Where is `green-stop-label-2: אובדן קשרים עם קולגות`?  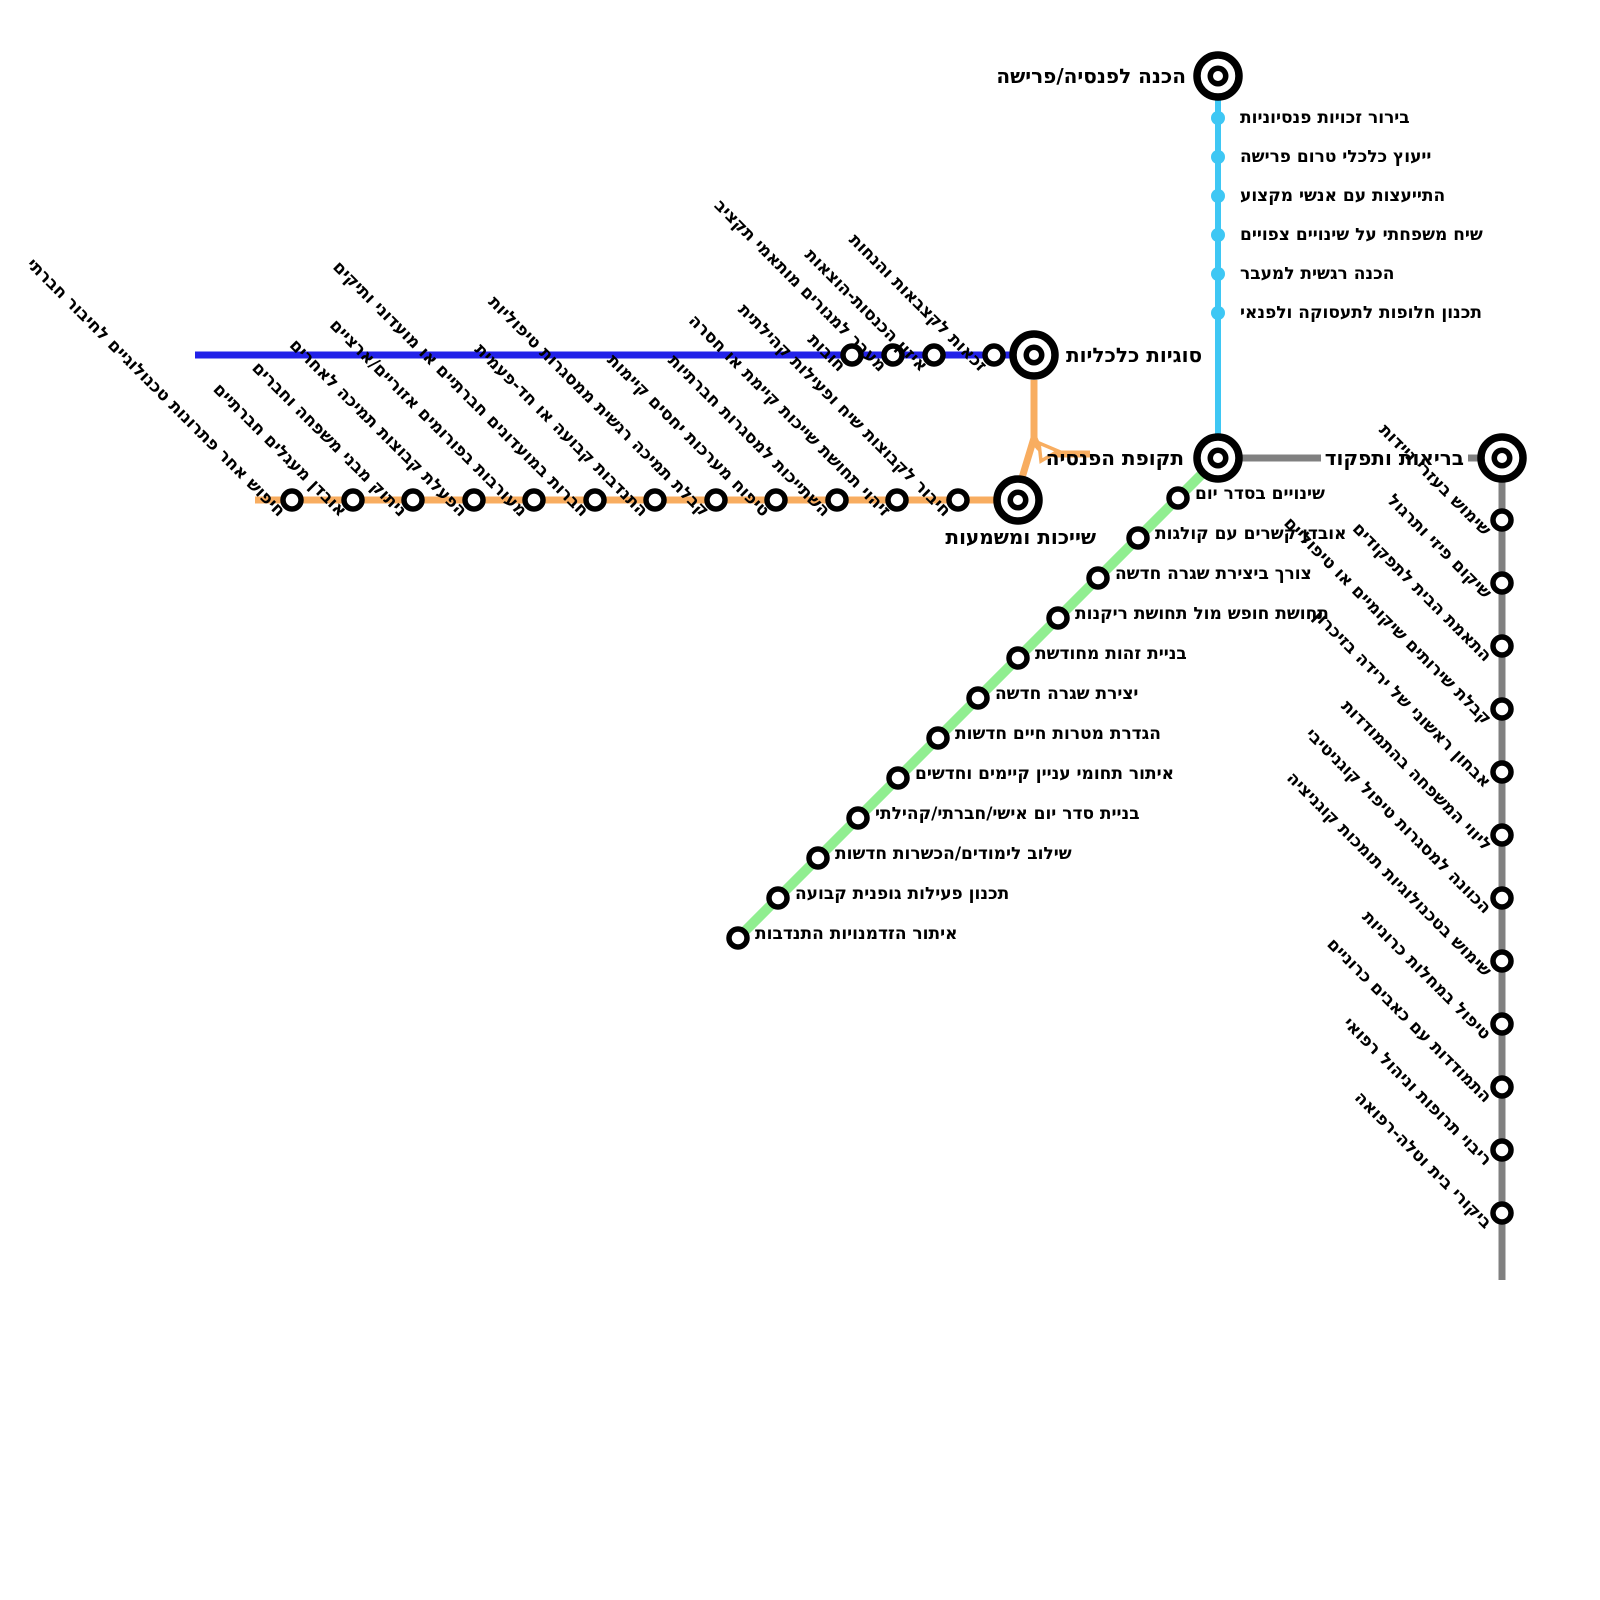 green-stop-label-2: אובדן קשרים עם קולגות is located at coordinates (1251, 534).